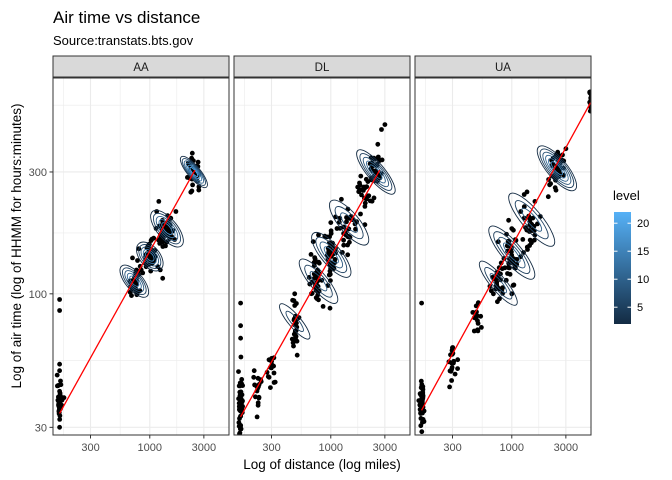  What do you see at coordinates (38, 295) in the screenshot?
I see `y-tick-label: 100` at bounding box center [38, 295].